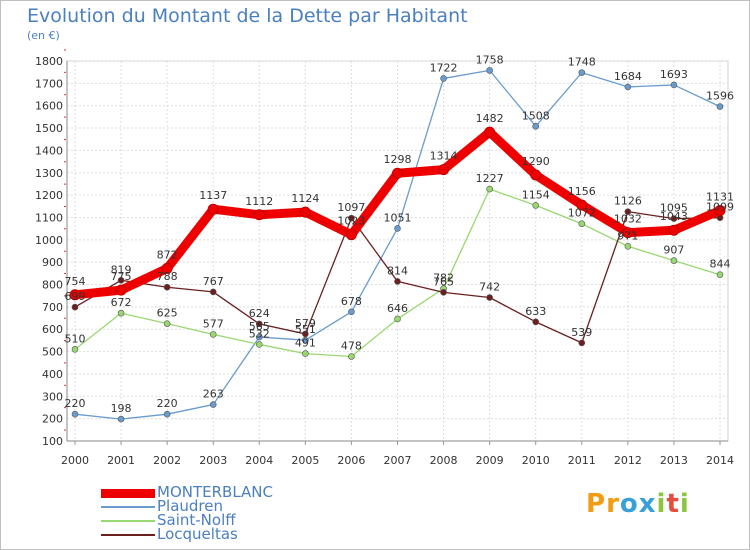  I want to click on legend-item-monterblanc: MONTERBLANC, so click(231, 492).